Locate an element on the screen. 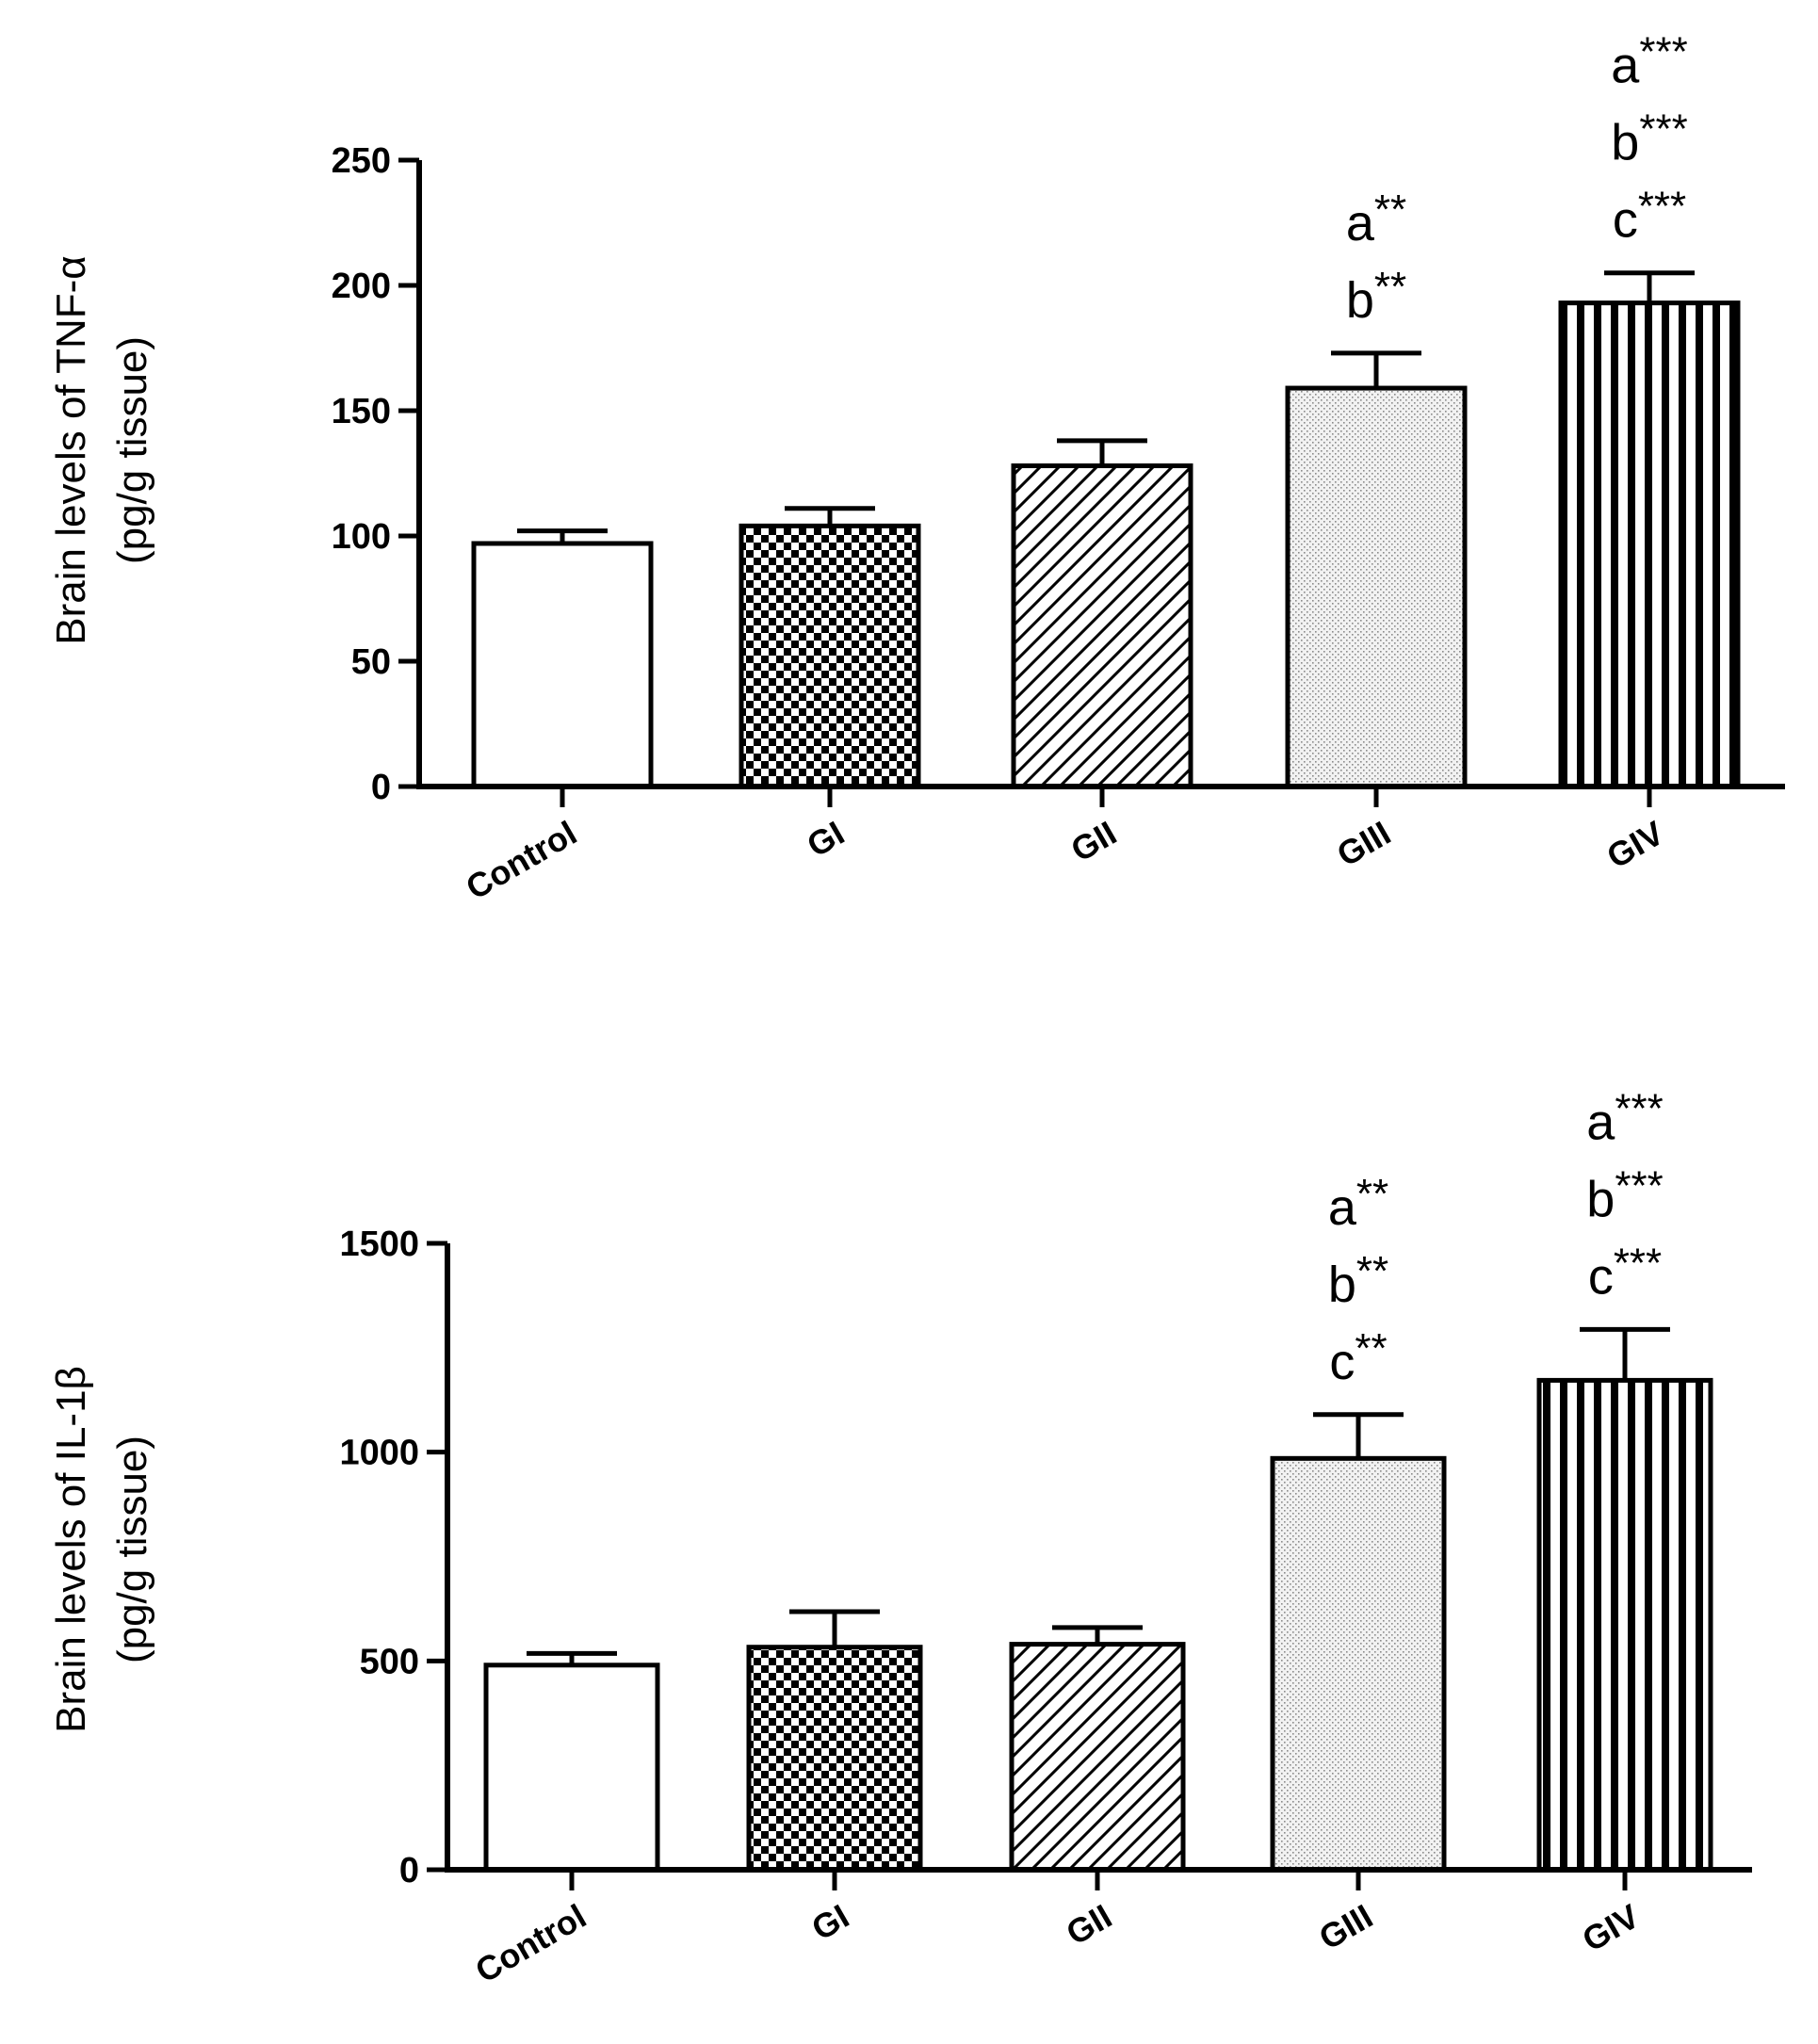 The width and height of the screenshot is (1818, 2044). y-tick-label: 250 is located at coordinates (361, 161).